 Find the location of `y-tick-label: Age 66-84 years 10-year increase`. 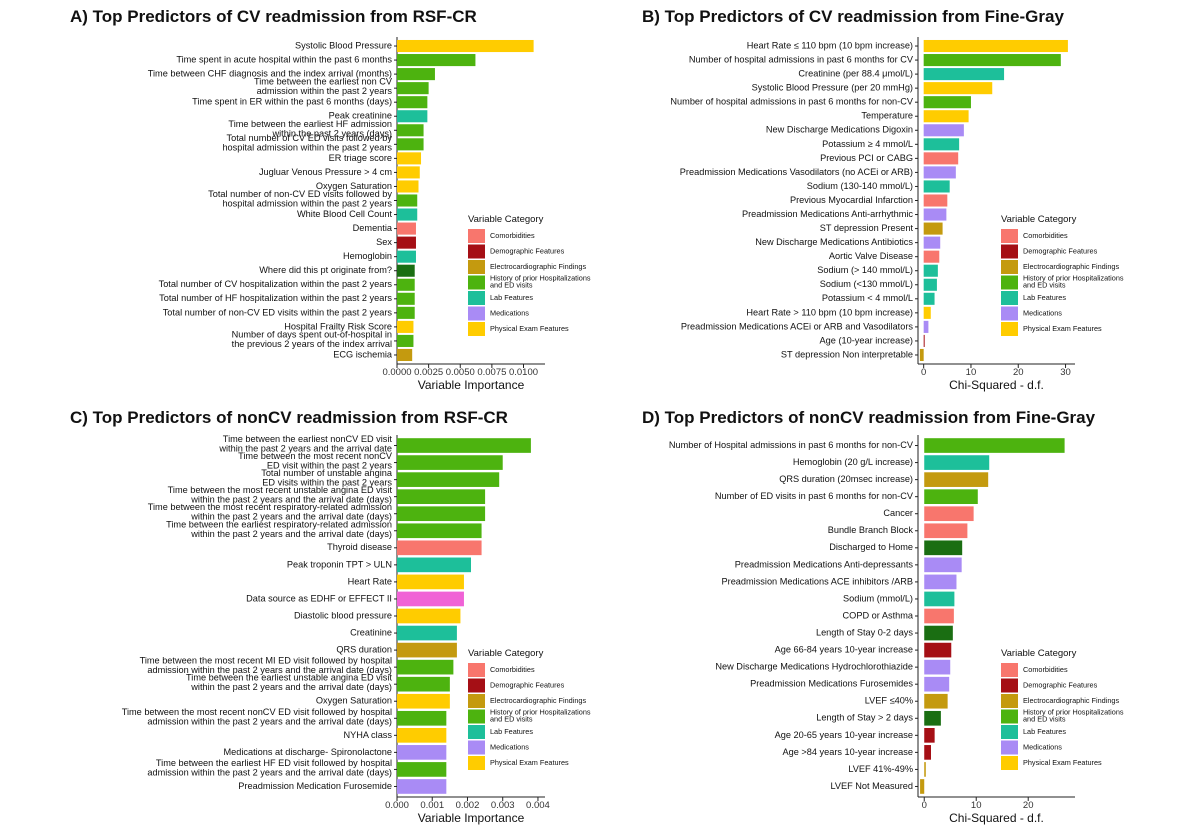

y-tick-label: Age 66-84 years 10-year increase is located at coordinates (844, 650).